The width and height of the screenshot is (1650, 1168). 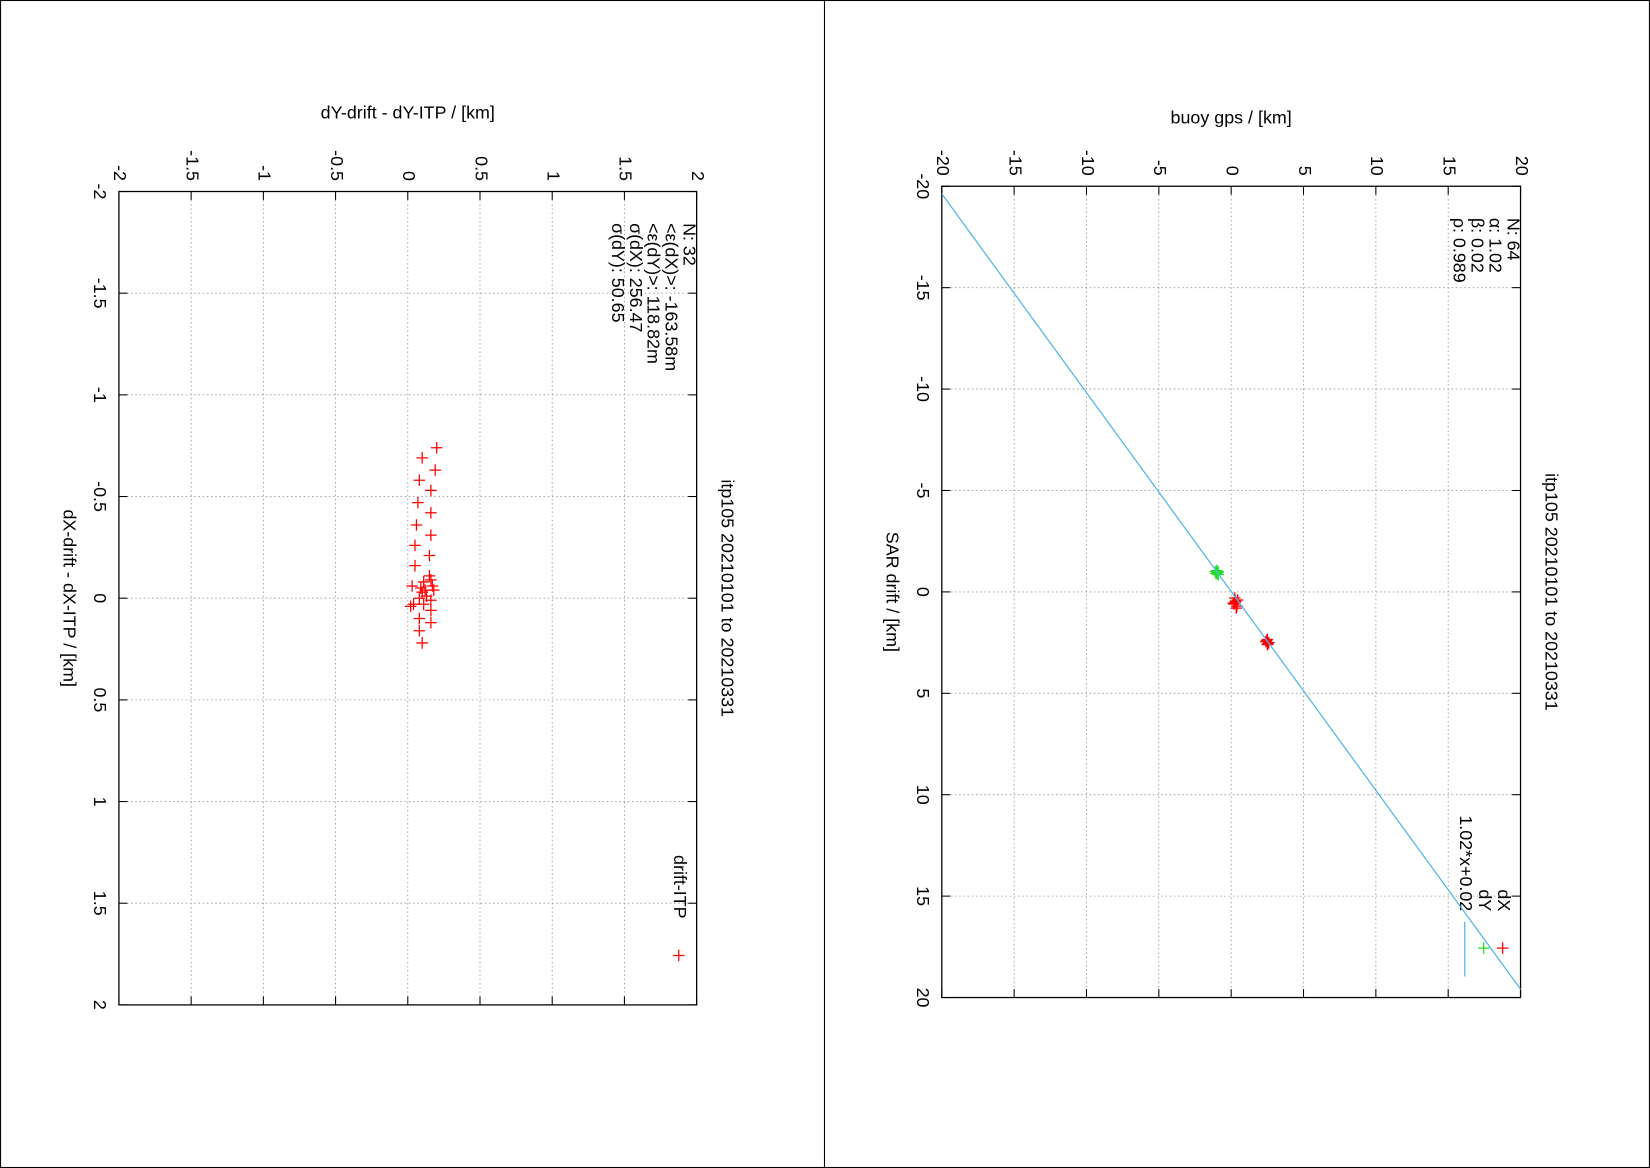 What do you see at coordinates (1088, 163) in the screenshot?
I see `y-tick-label: -10` at bounding box center [1088, 163].